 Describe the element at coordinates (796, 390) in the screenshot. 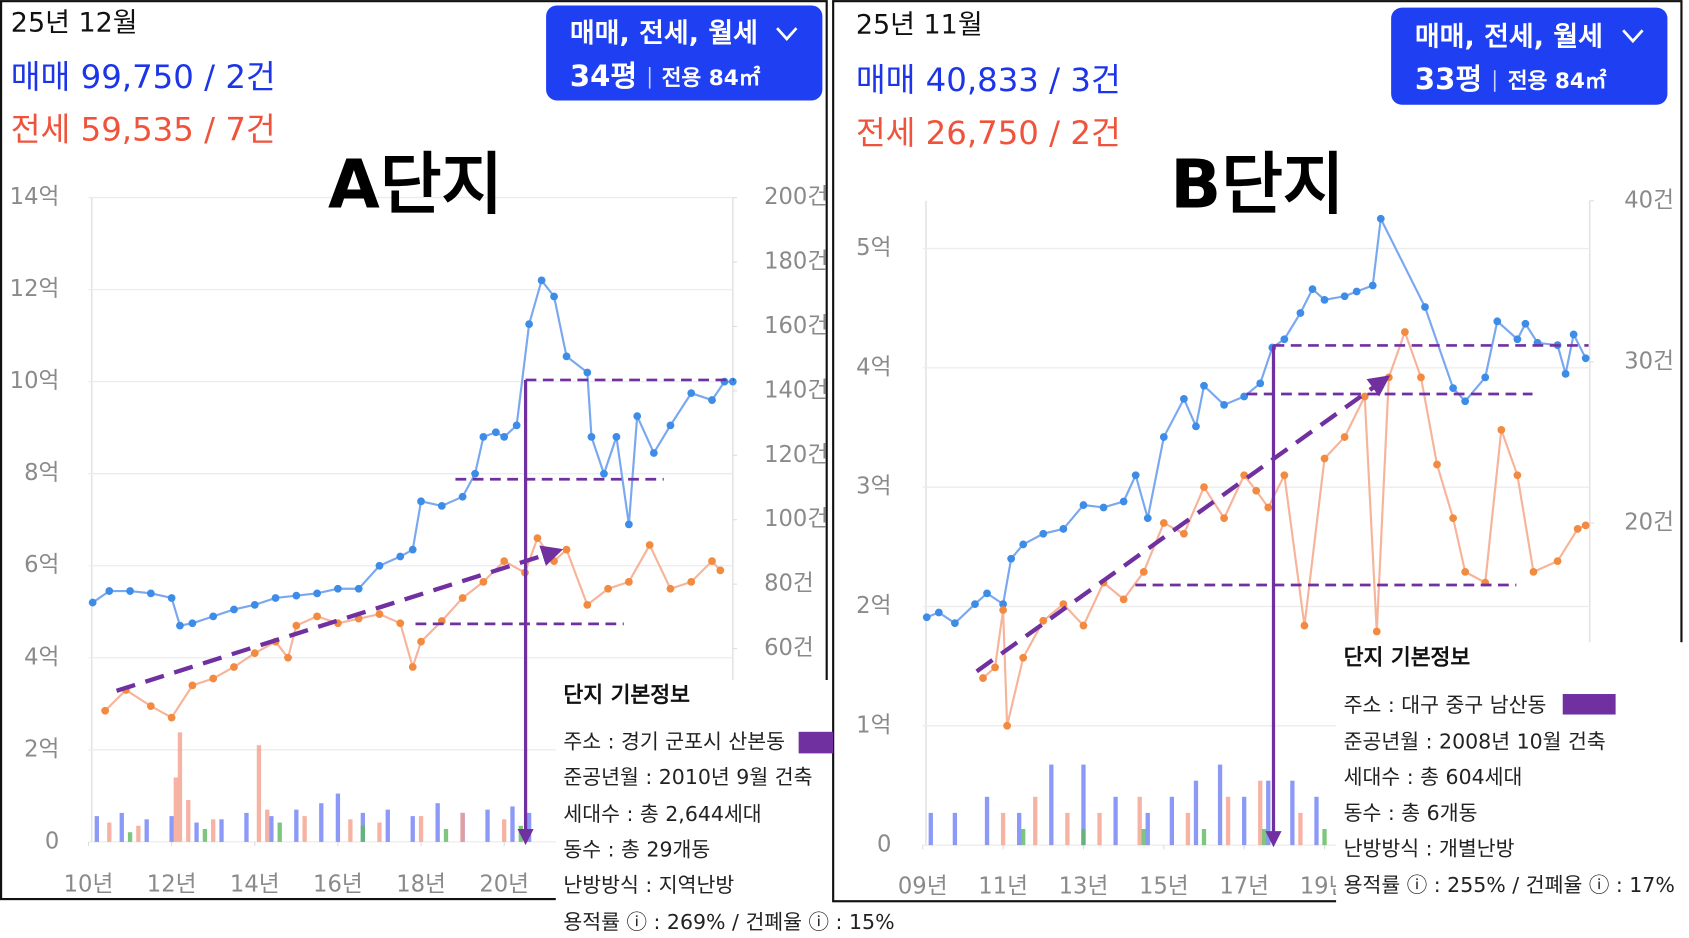

I see `y2-tick-label: 140건` at that location.